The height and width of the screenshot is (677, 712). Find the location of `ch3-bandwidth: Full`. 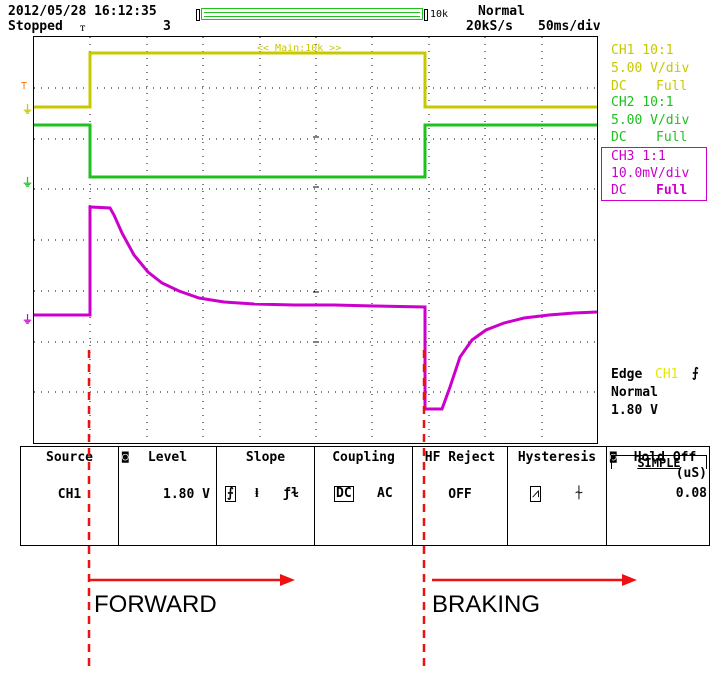

ch3-bandwidth: Full is located at coordinates (672, 190).